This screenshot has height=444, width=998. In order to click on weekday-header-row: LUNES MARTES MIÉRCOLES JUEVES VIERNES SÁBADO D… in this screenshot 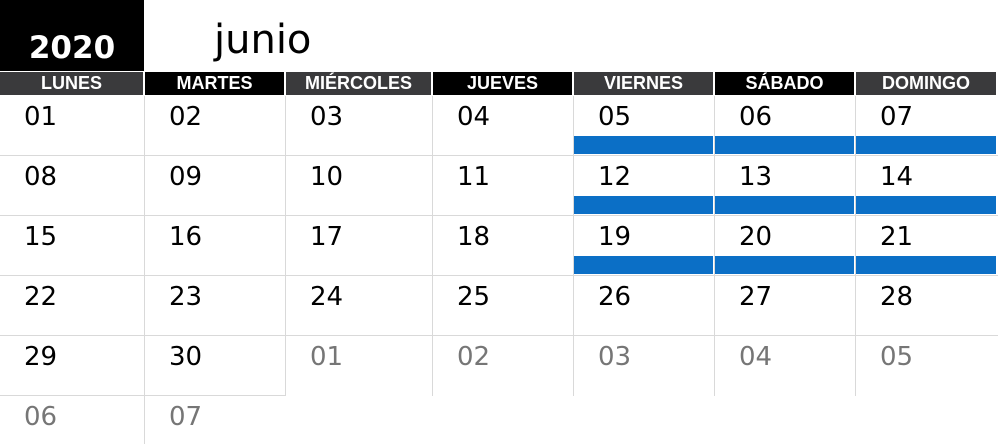, I will do `click(499, 84)`.